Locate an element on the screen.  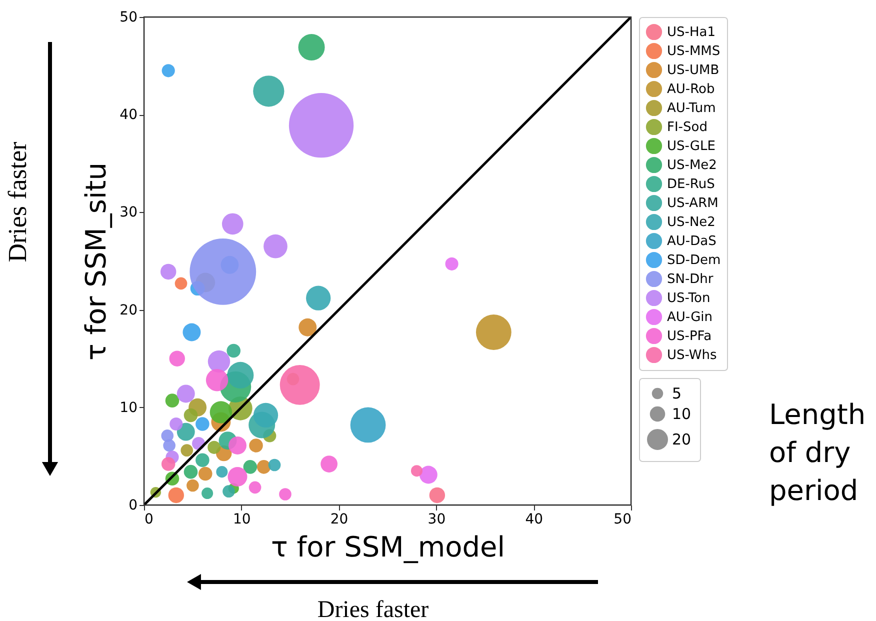
legend-label: US-Whs is located at coordinates (692, 355).